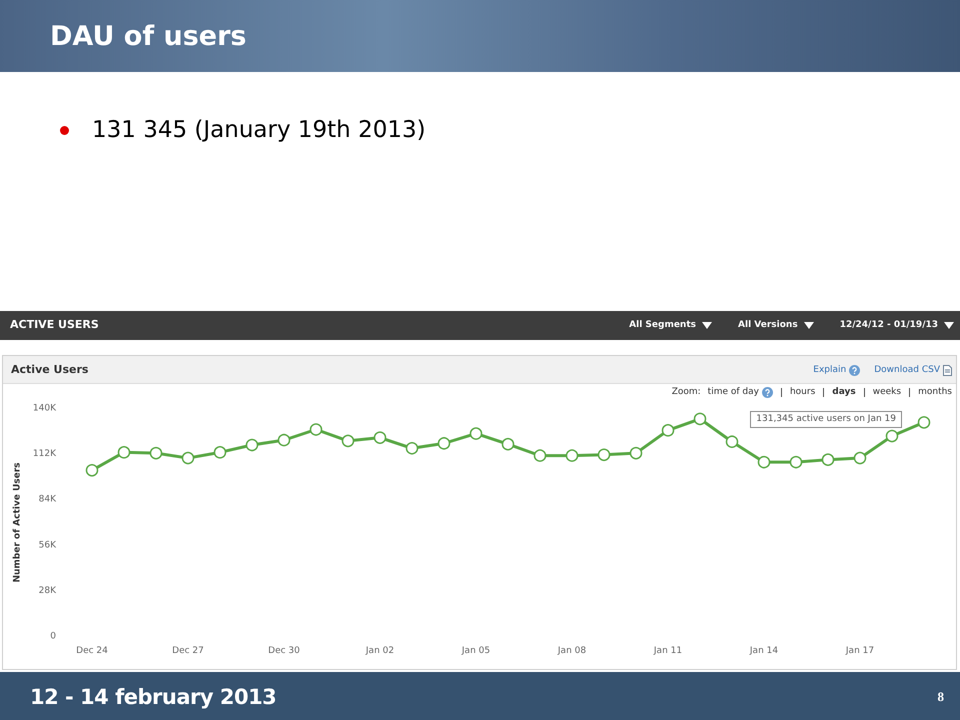 Image resolution: width=960 pixels, height=720 pixels. What do you see at coordinates (826, 419) in the screenshot?
I see `annotation: 131,345 active users on Jan 19` at bounding box center [826, 419].